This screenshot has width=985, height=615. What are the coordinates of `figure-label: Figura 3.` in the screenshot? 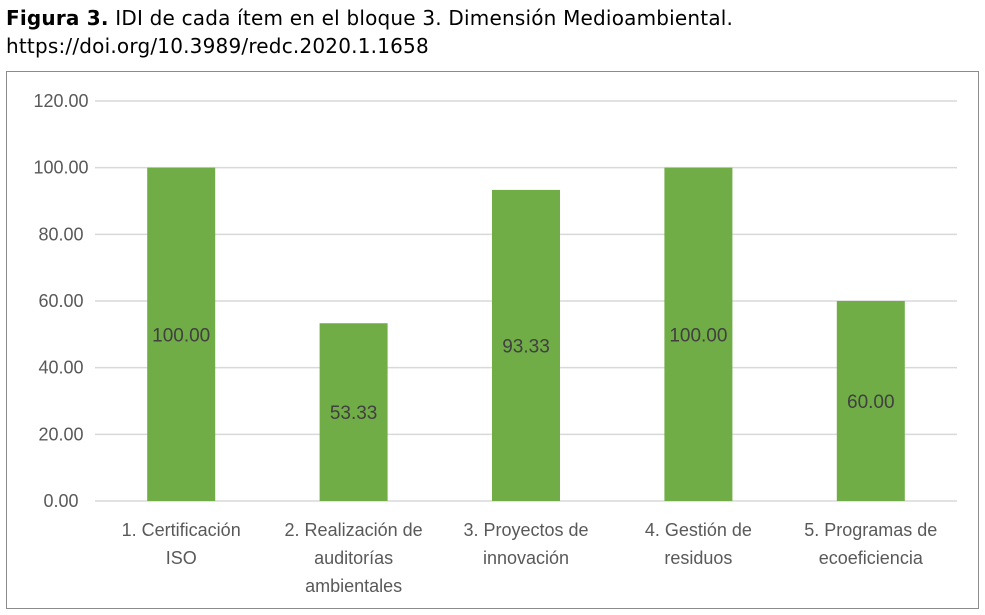 It's located at (57, 18).